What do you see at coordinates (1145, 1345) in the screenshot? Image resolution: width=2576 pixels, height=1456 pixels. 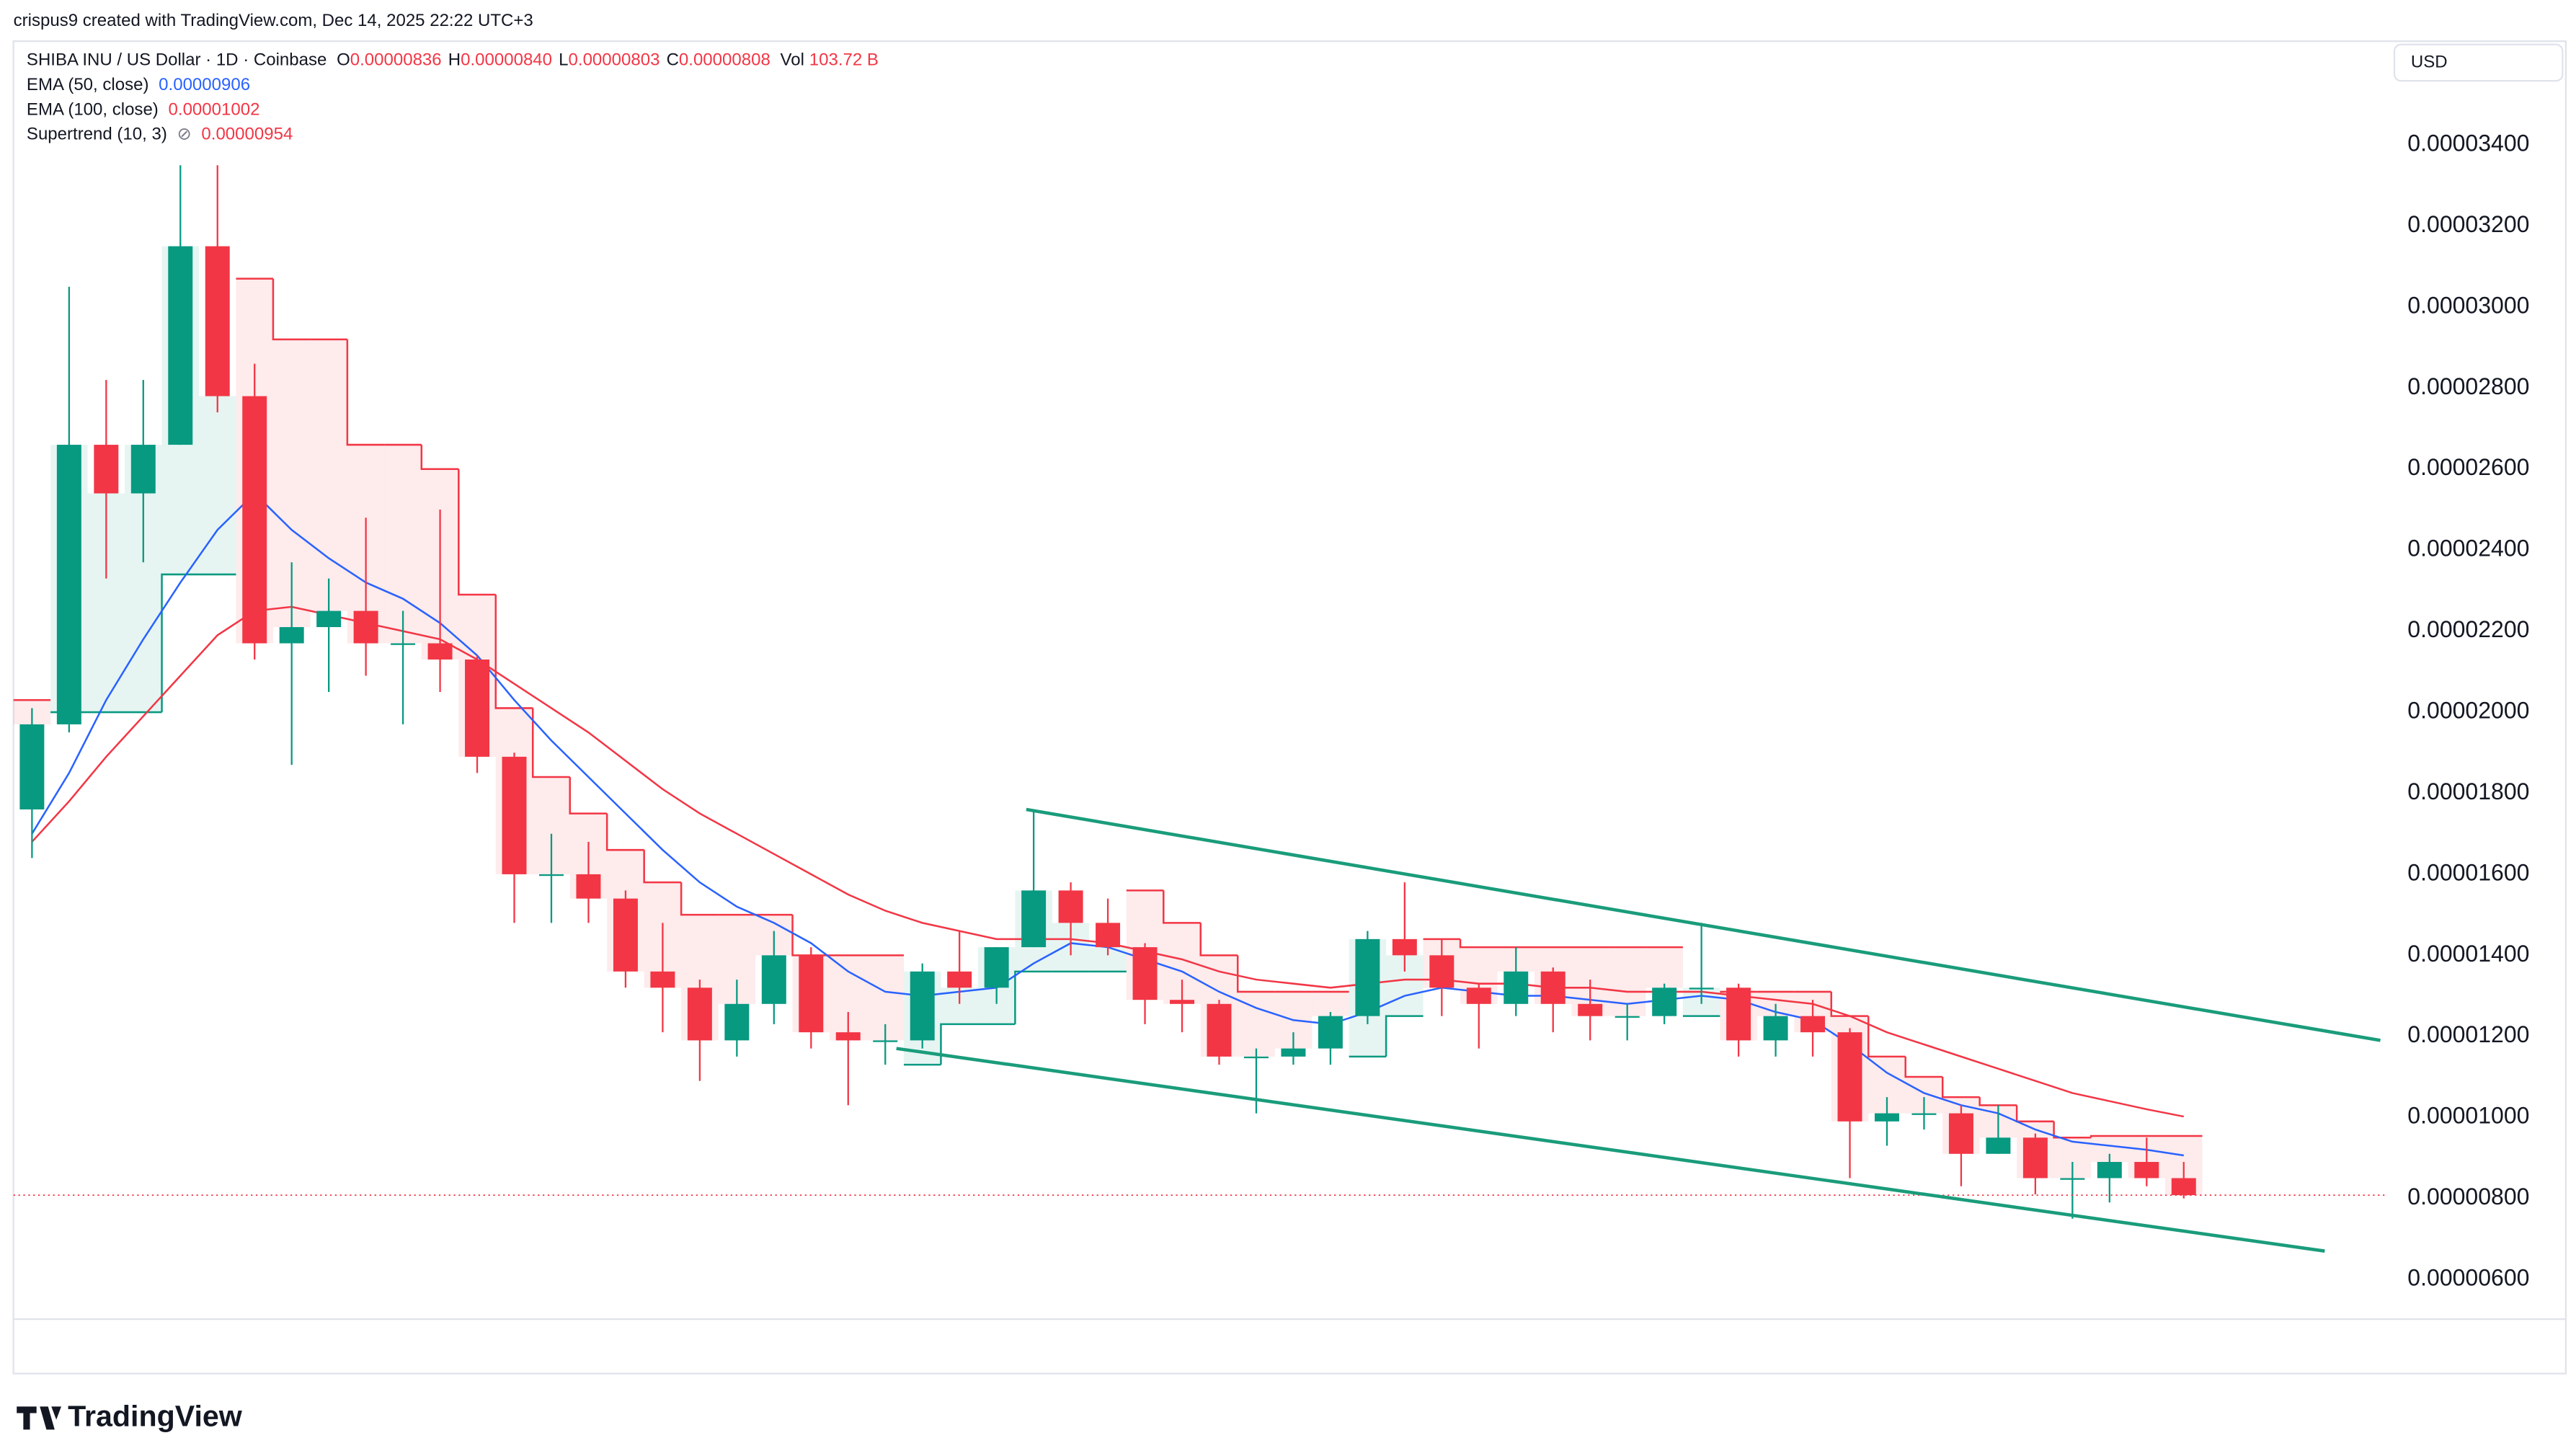 I see `x-tick-label: Jun` at bounding box center [1145, 1345].